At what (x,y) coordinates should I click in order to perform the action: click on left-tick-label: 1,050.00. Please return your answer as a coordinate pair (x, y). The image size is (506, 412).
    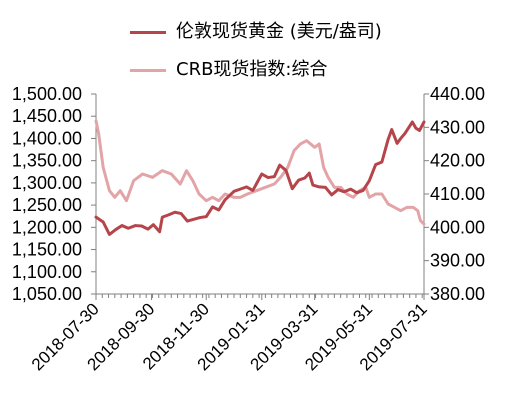
    Looking at the image, I should click on (47, 294).